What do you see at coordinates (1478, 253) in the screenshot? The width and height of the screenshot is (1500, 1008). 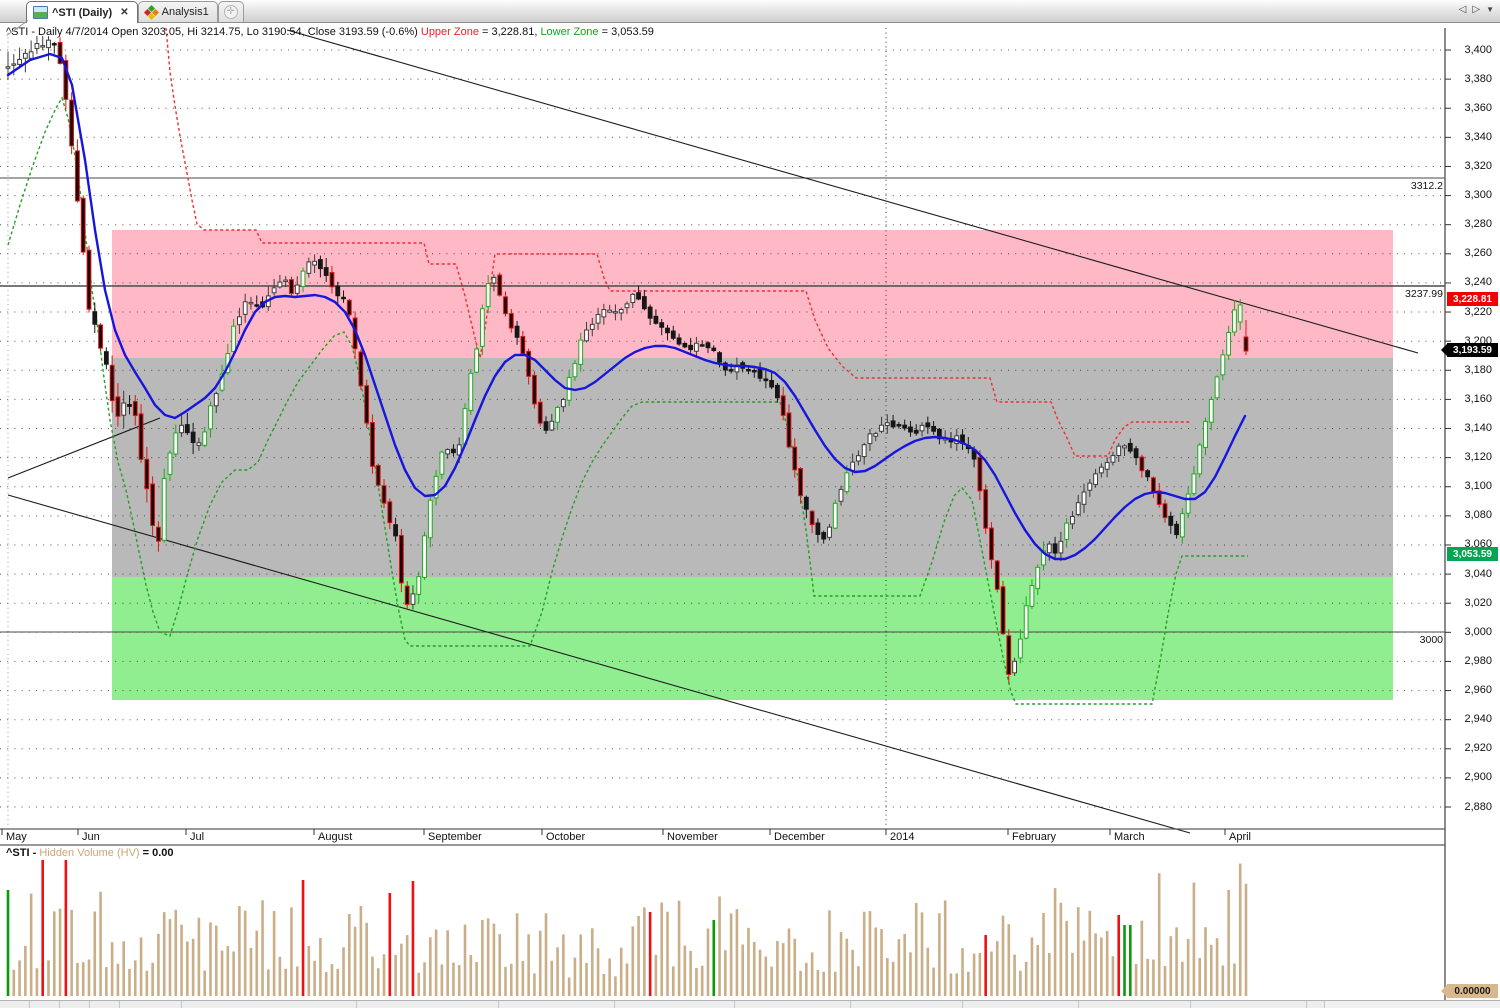 I see `price-axis-tick: 3,260` at bounding box center [1478, 253].